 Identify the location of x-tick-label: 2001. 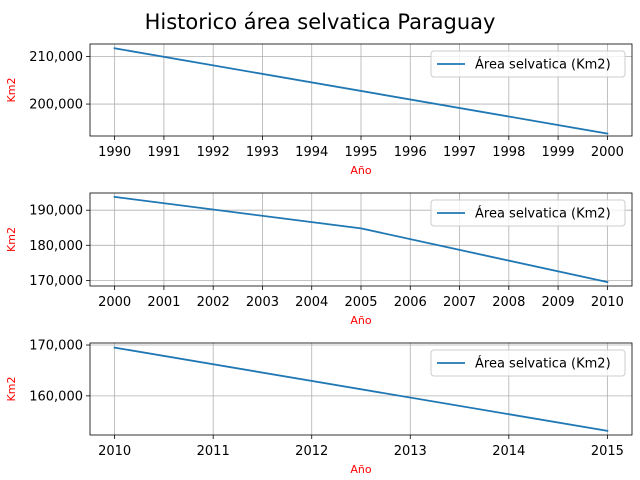
(163, 302).